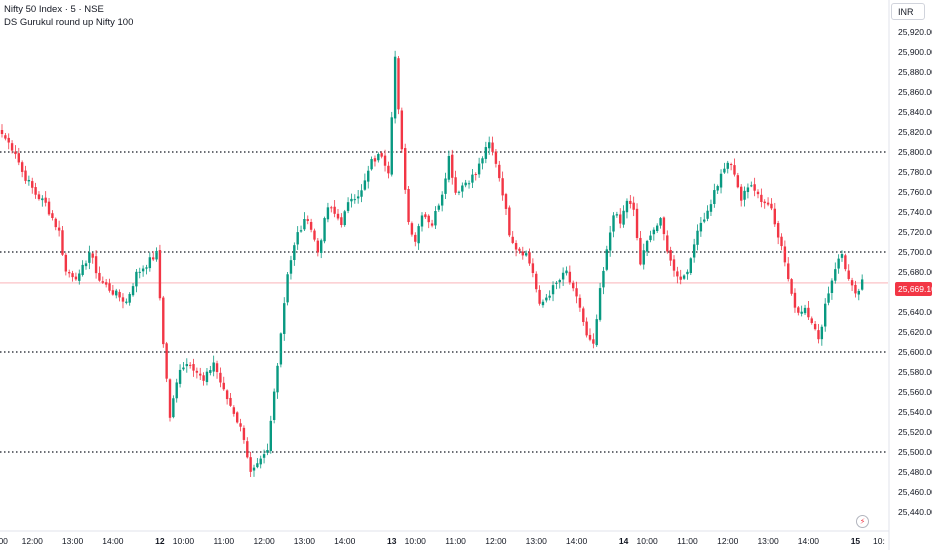 The height and width of the screenshot is (550, 932). I want to click on symbol-title: Nifty 50 Index · 5 · NSE, so click(54, 9).